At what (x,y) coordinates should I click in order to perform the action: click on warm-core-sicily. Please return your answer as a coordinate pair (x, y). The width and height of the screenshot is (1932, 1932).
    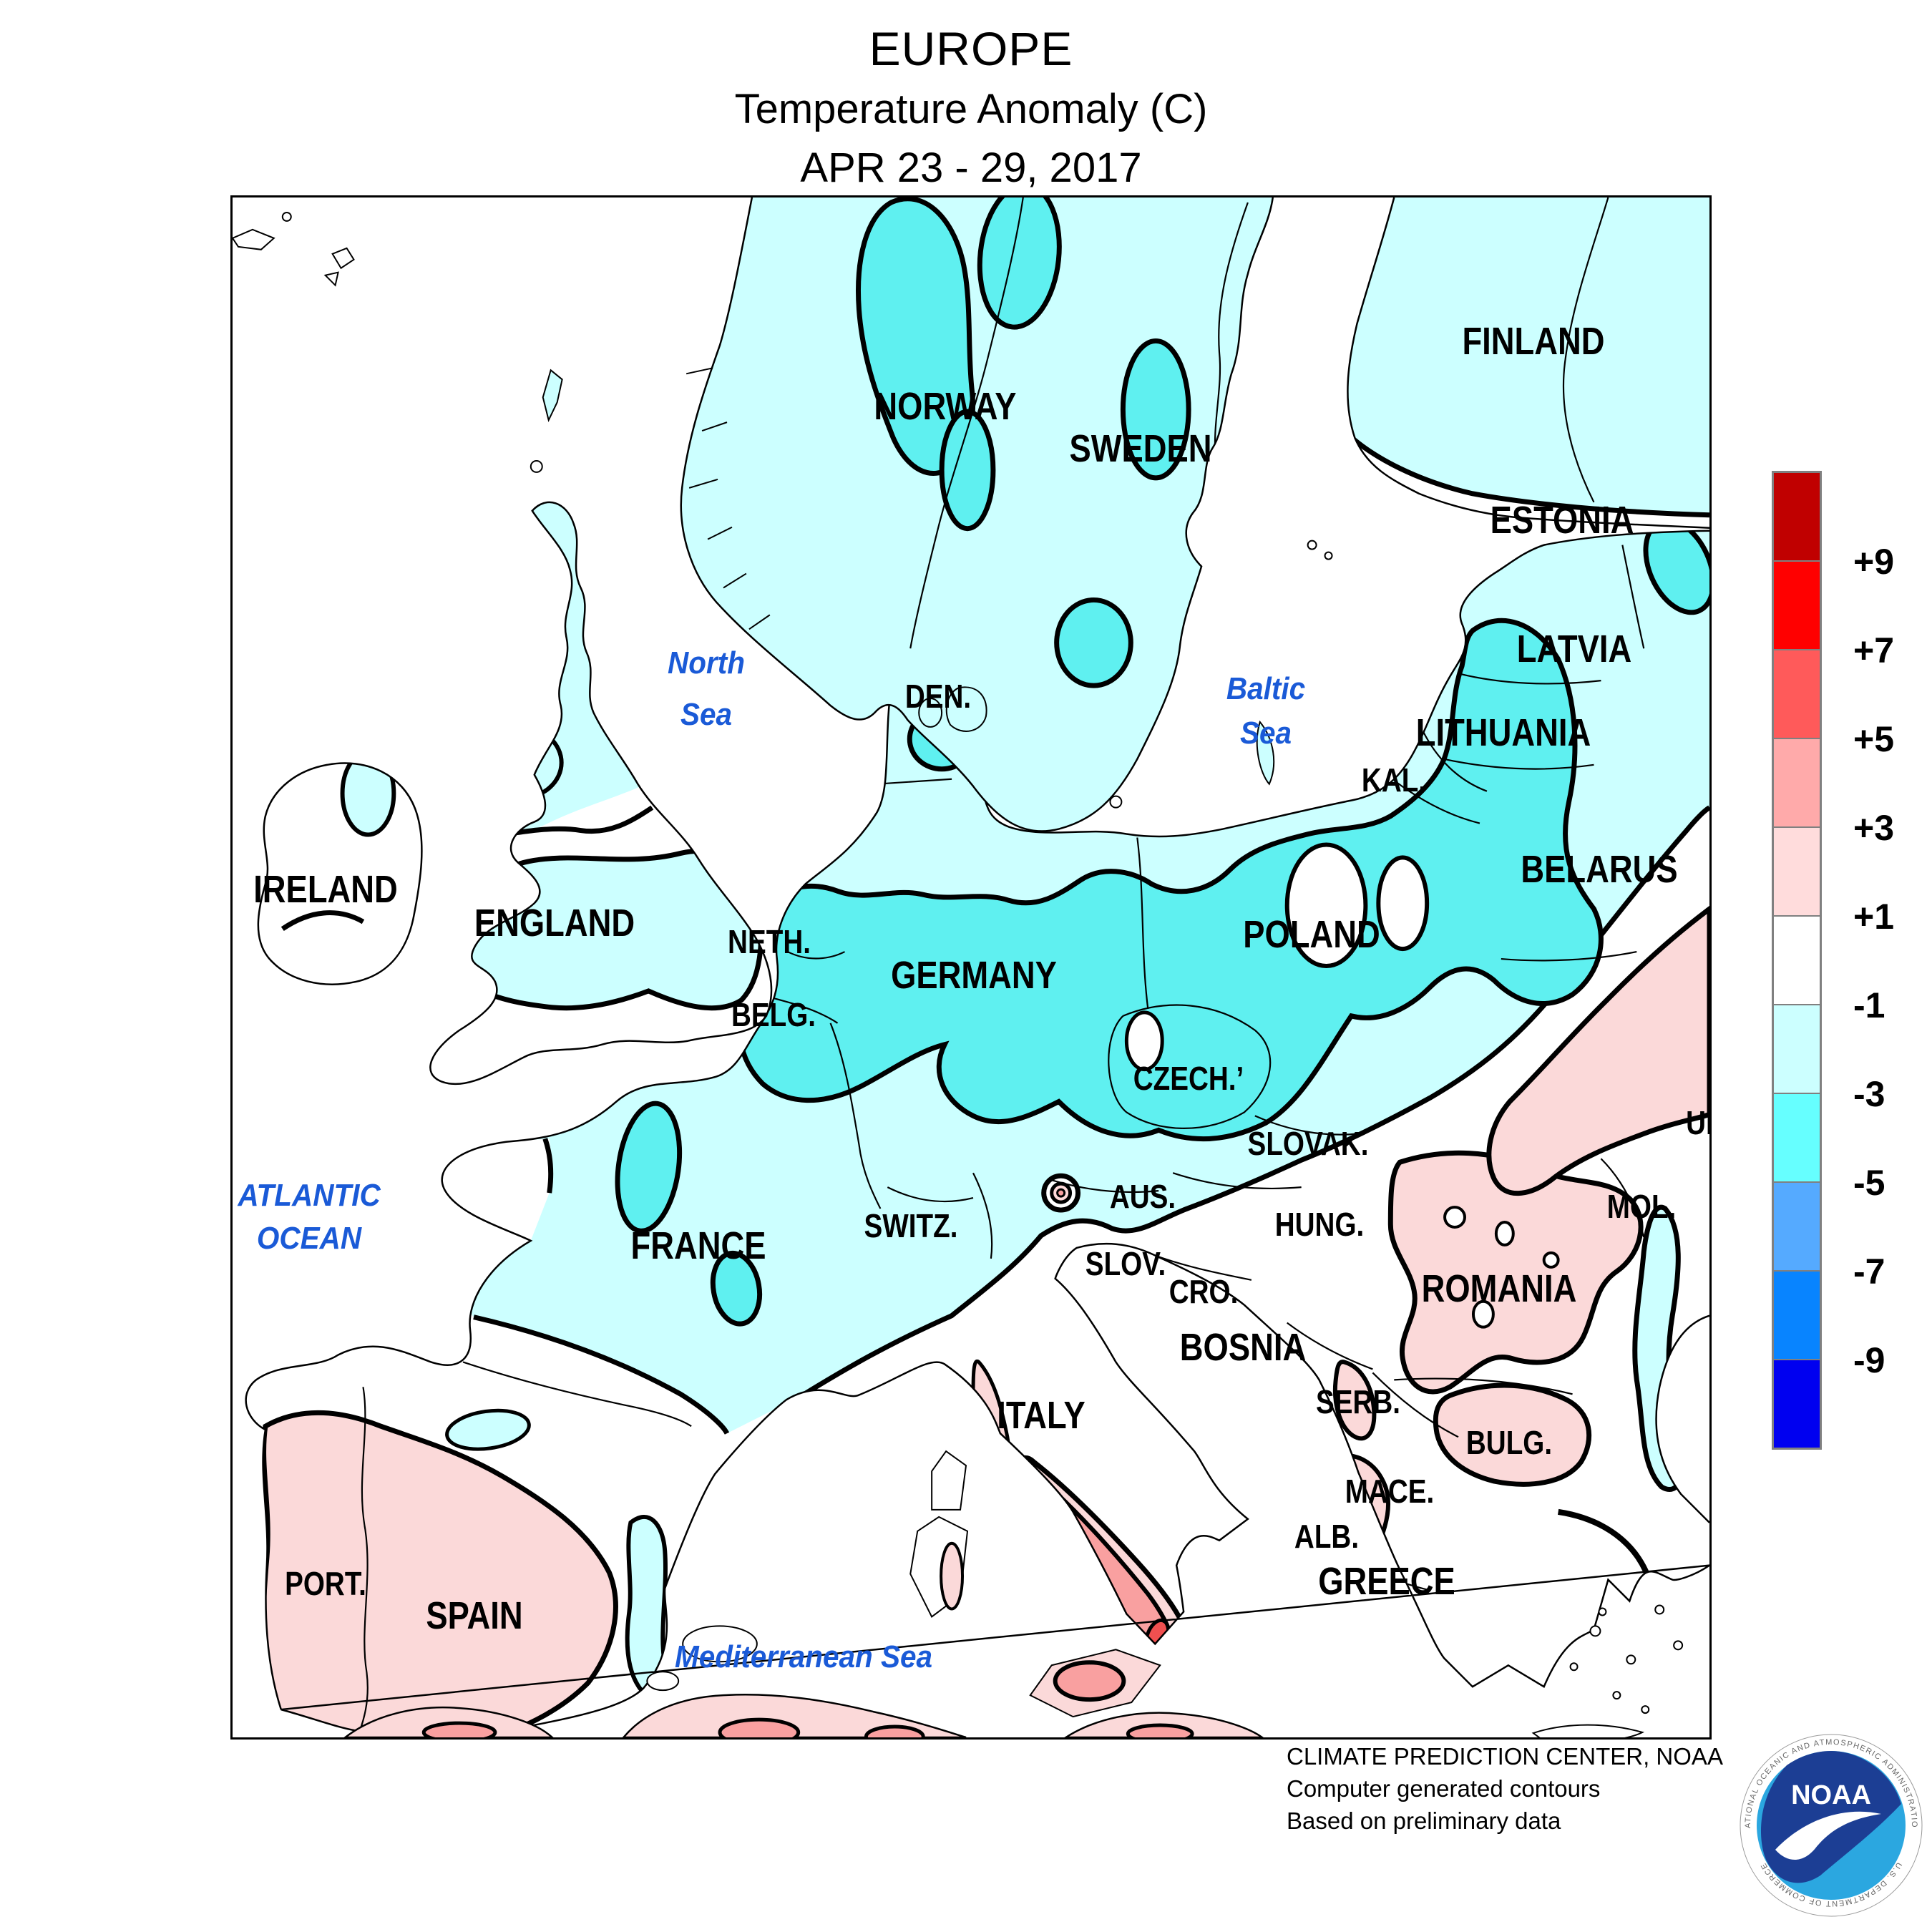
    Looking at the image, I should click on (1089, 1681).